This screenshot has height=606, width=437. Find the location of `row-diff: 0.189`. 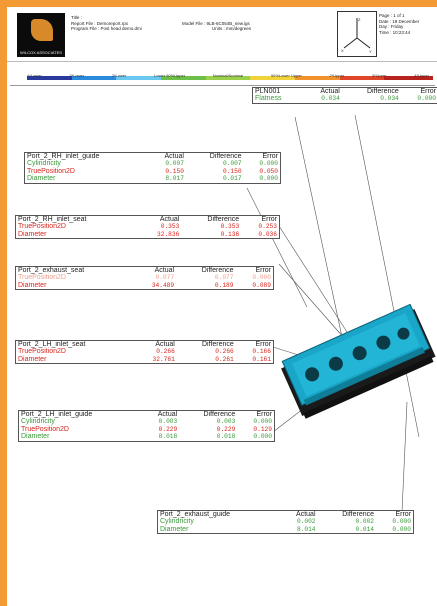

row-diff: 0.189 is located at coordinates (224, 285).